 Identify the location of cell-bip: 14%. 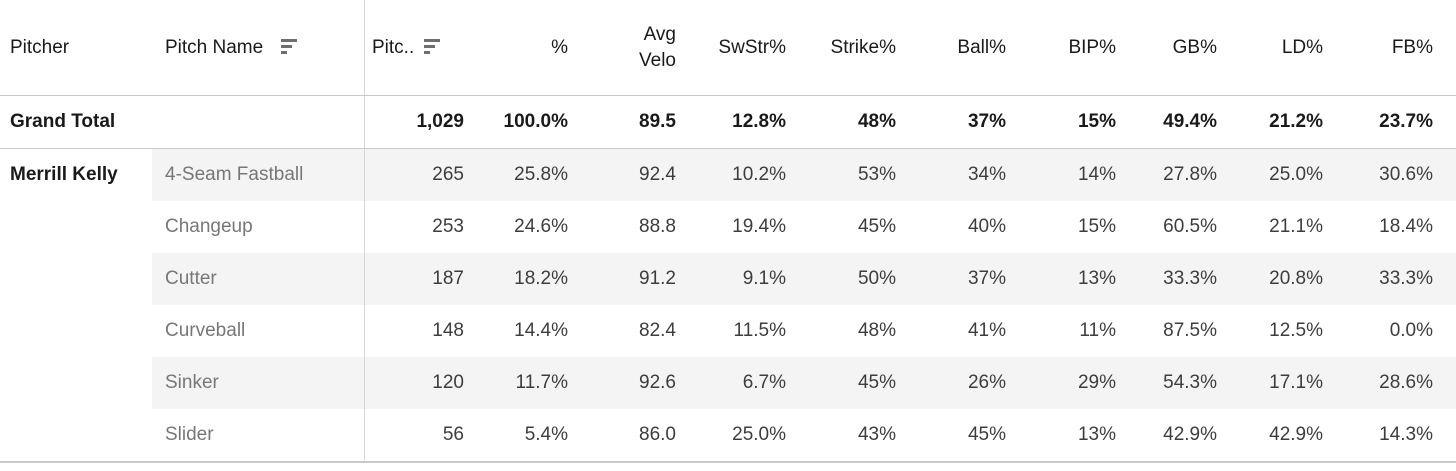
(1073, 175).